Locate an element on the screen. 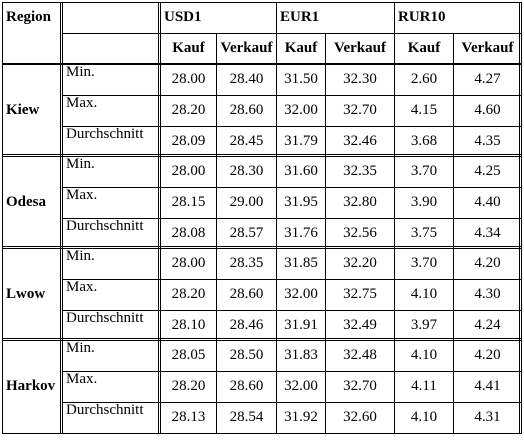 This screenshot has width=524, height=442. table-cell-value: 28.50 is located at coordinates (246, 355).